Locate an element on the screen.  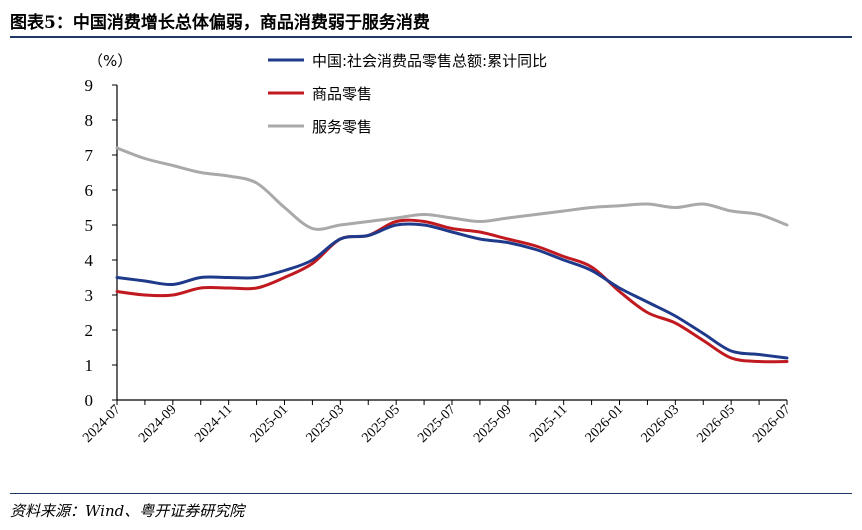
title-divider is located at coordinates (431, 37).